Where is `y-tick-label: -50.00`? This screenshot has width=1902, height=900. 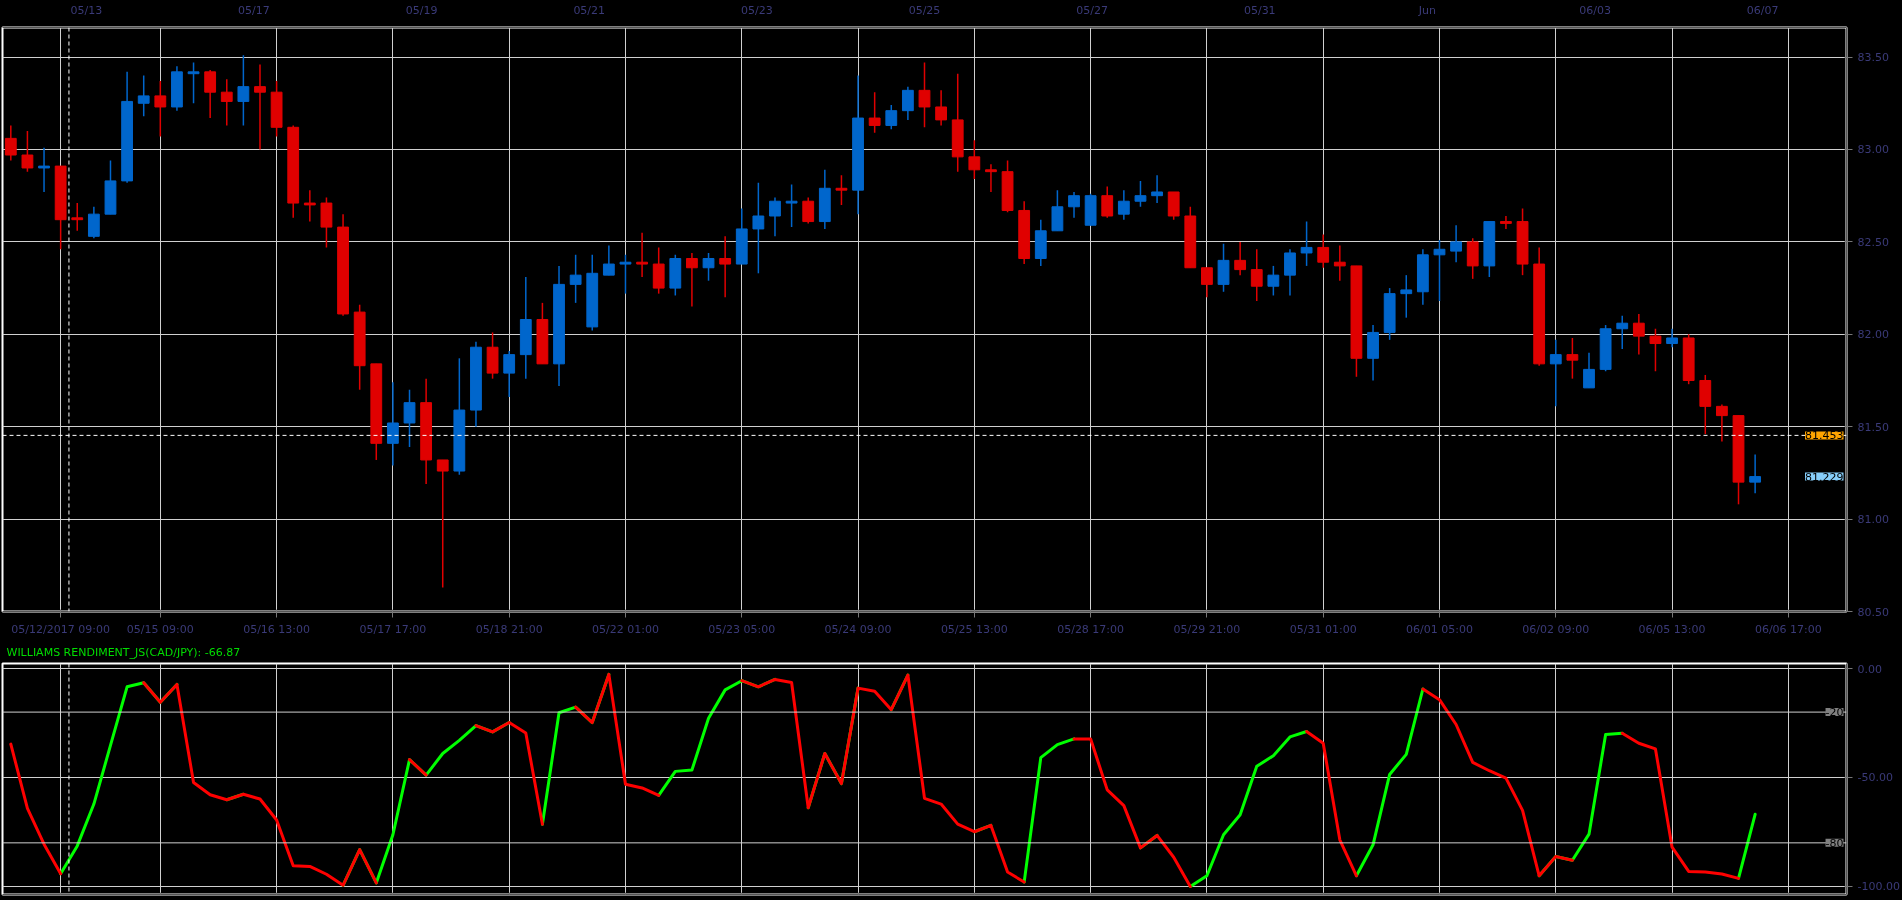 y-tick-label: -50.00 is located at coordinates (1875, 778).